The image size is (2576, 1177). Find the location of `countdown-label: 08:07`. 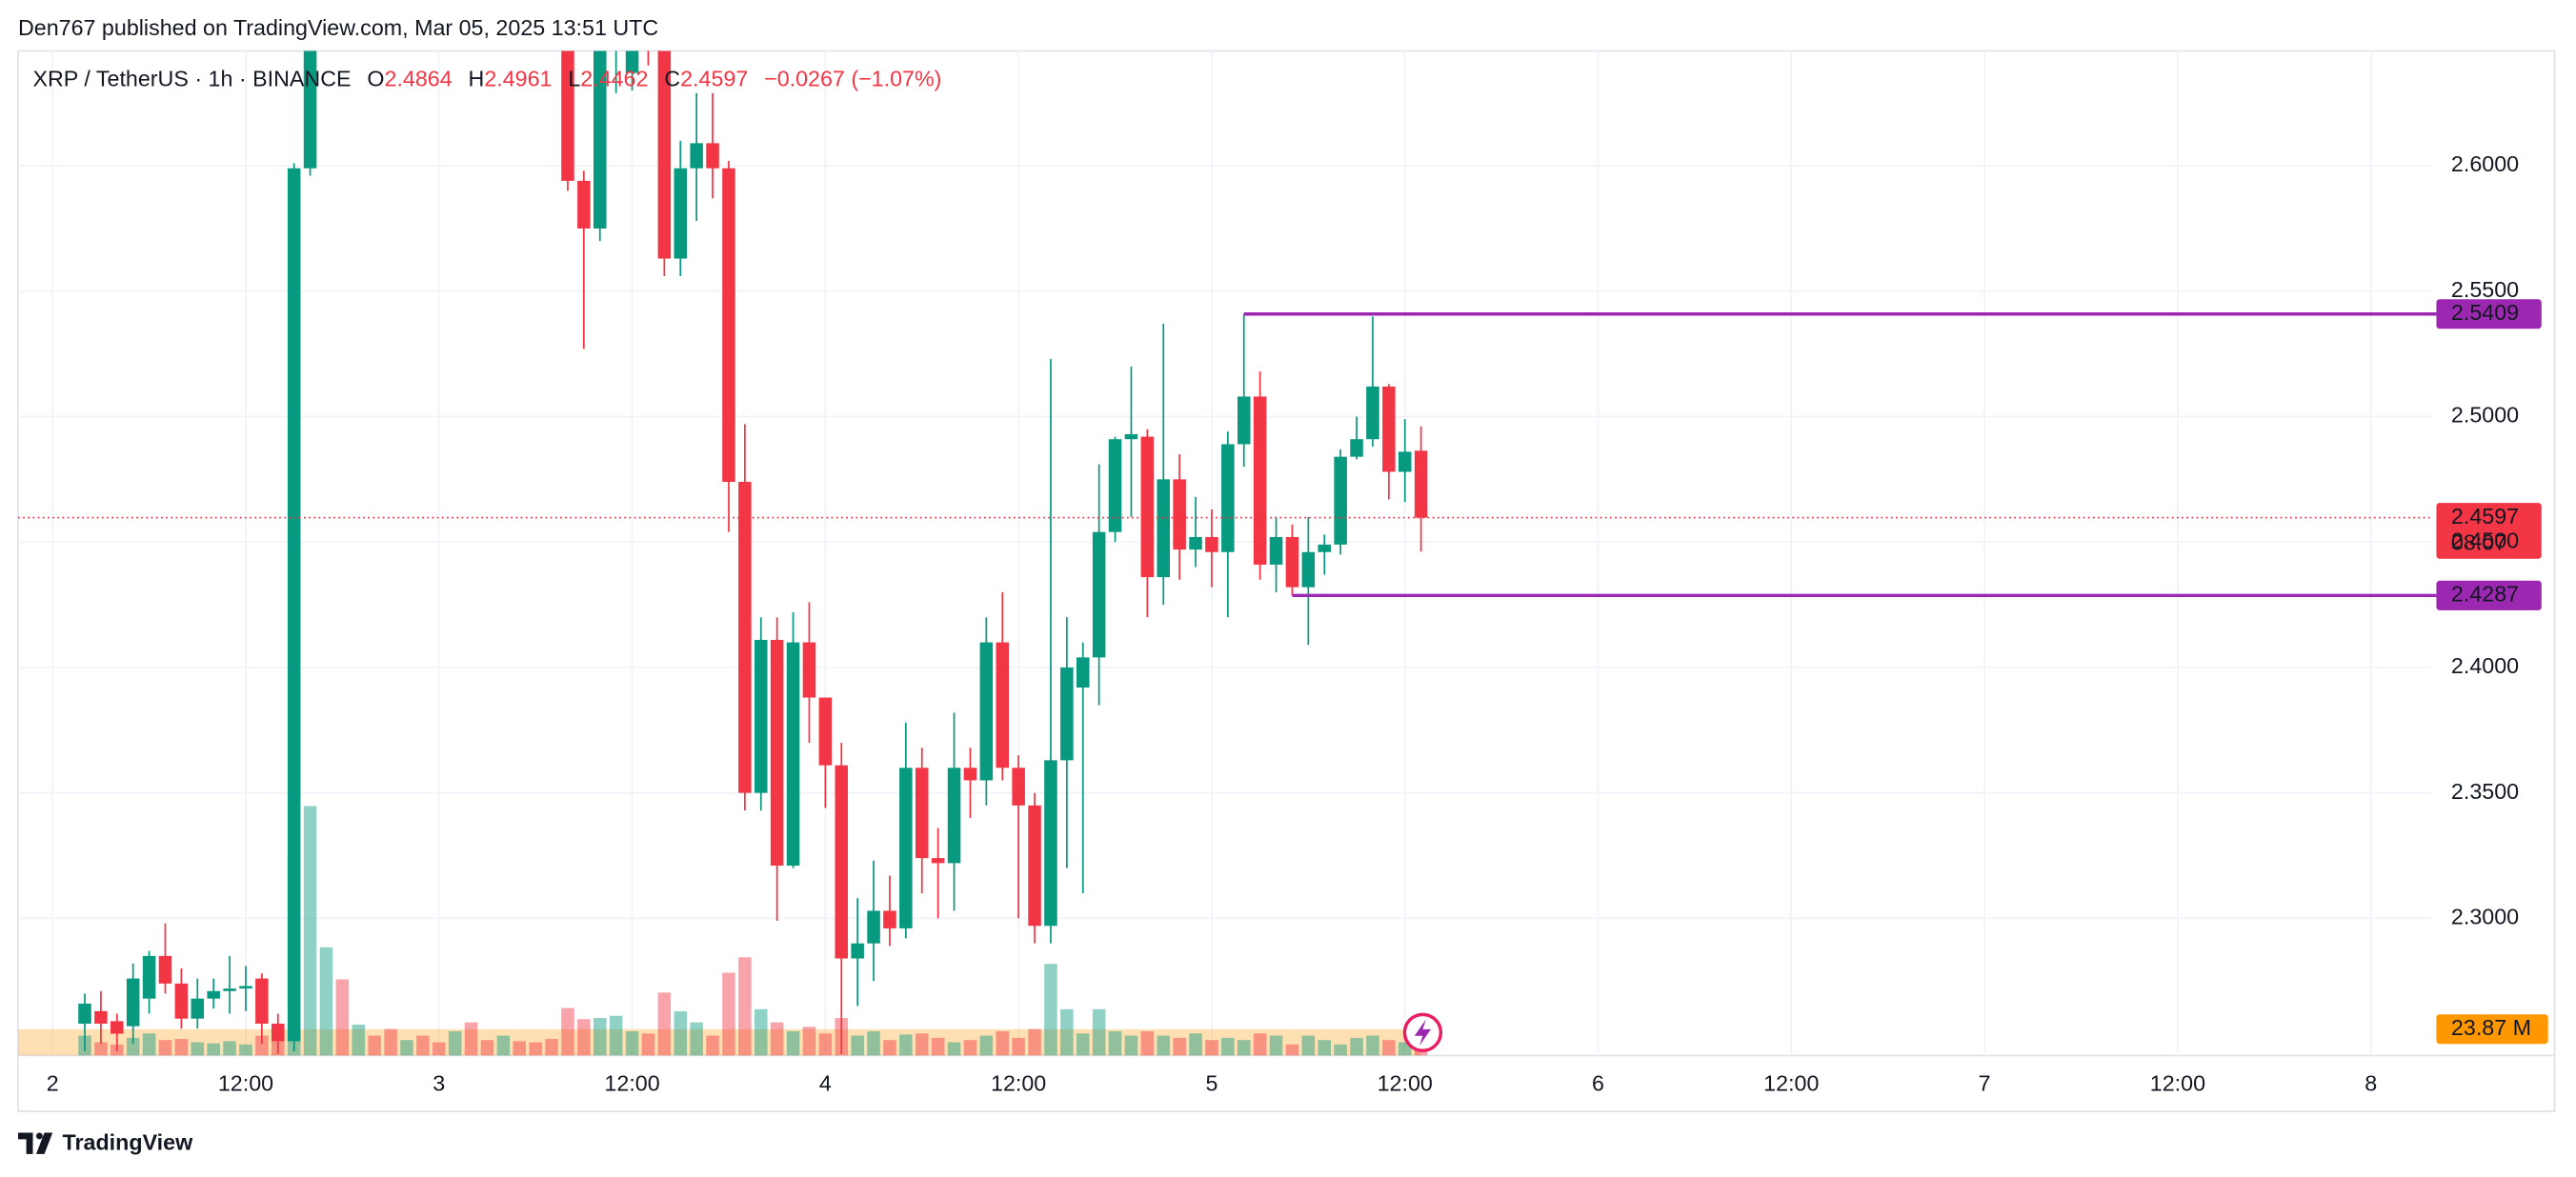

countdown-label: 08:07 is located at coordinates (2478, 541).